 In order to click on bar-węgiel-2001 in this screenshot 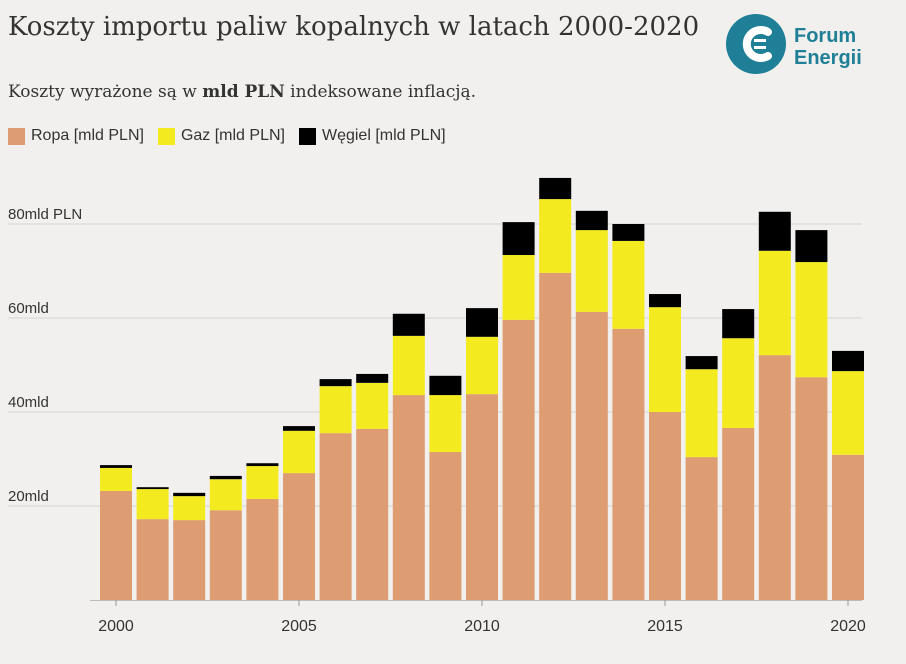, I will do `click(152, 488)`.